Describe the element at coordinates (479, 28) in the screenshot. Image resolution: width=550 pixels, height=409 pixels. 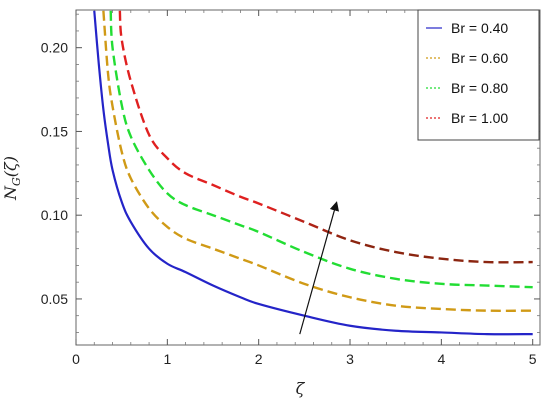
I see `legend-label-br-0-40: Br = 0.40` at that location.